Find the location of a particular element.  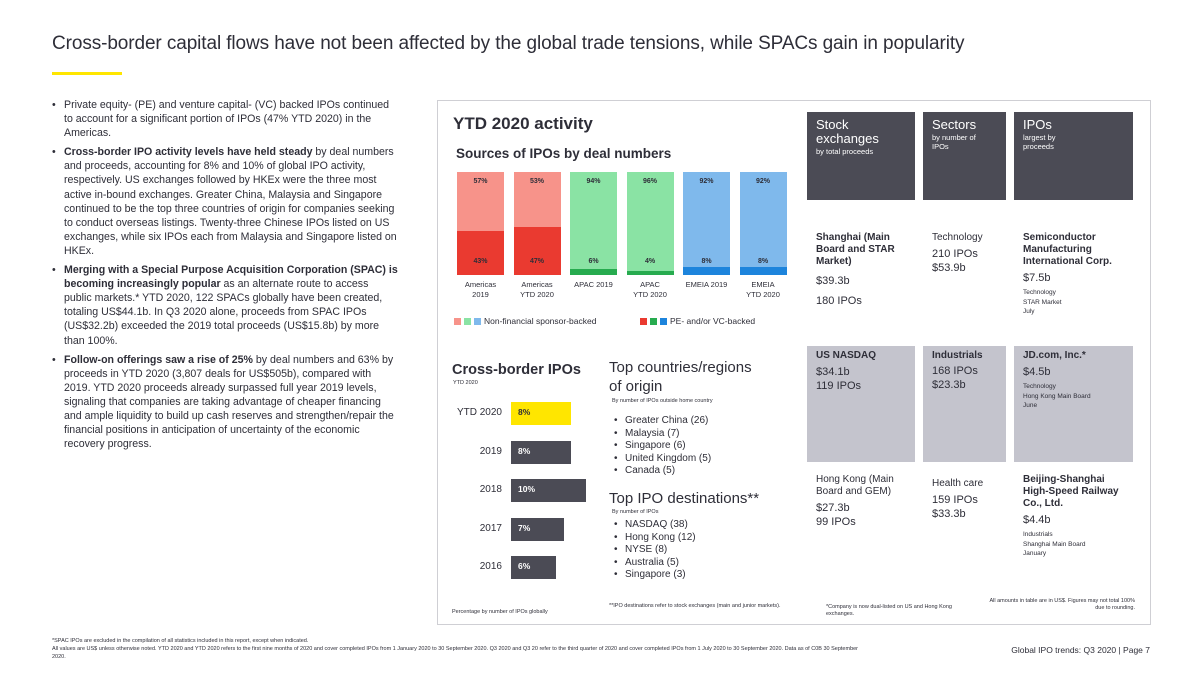

bar-label: 96% is located at coordinates (649, 181).